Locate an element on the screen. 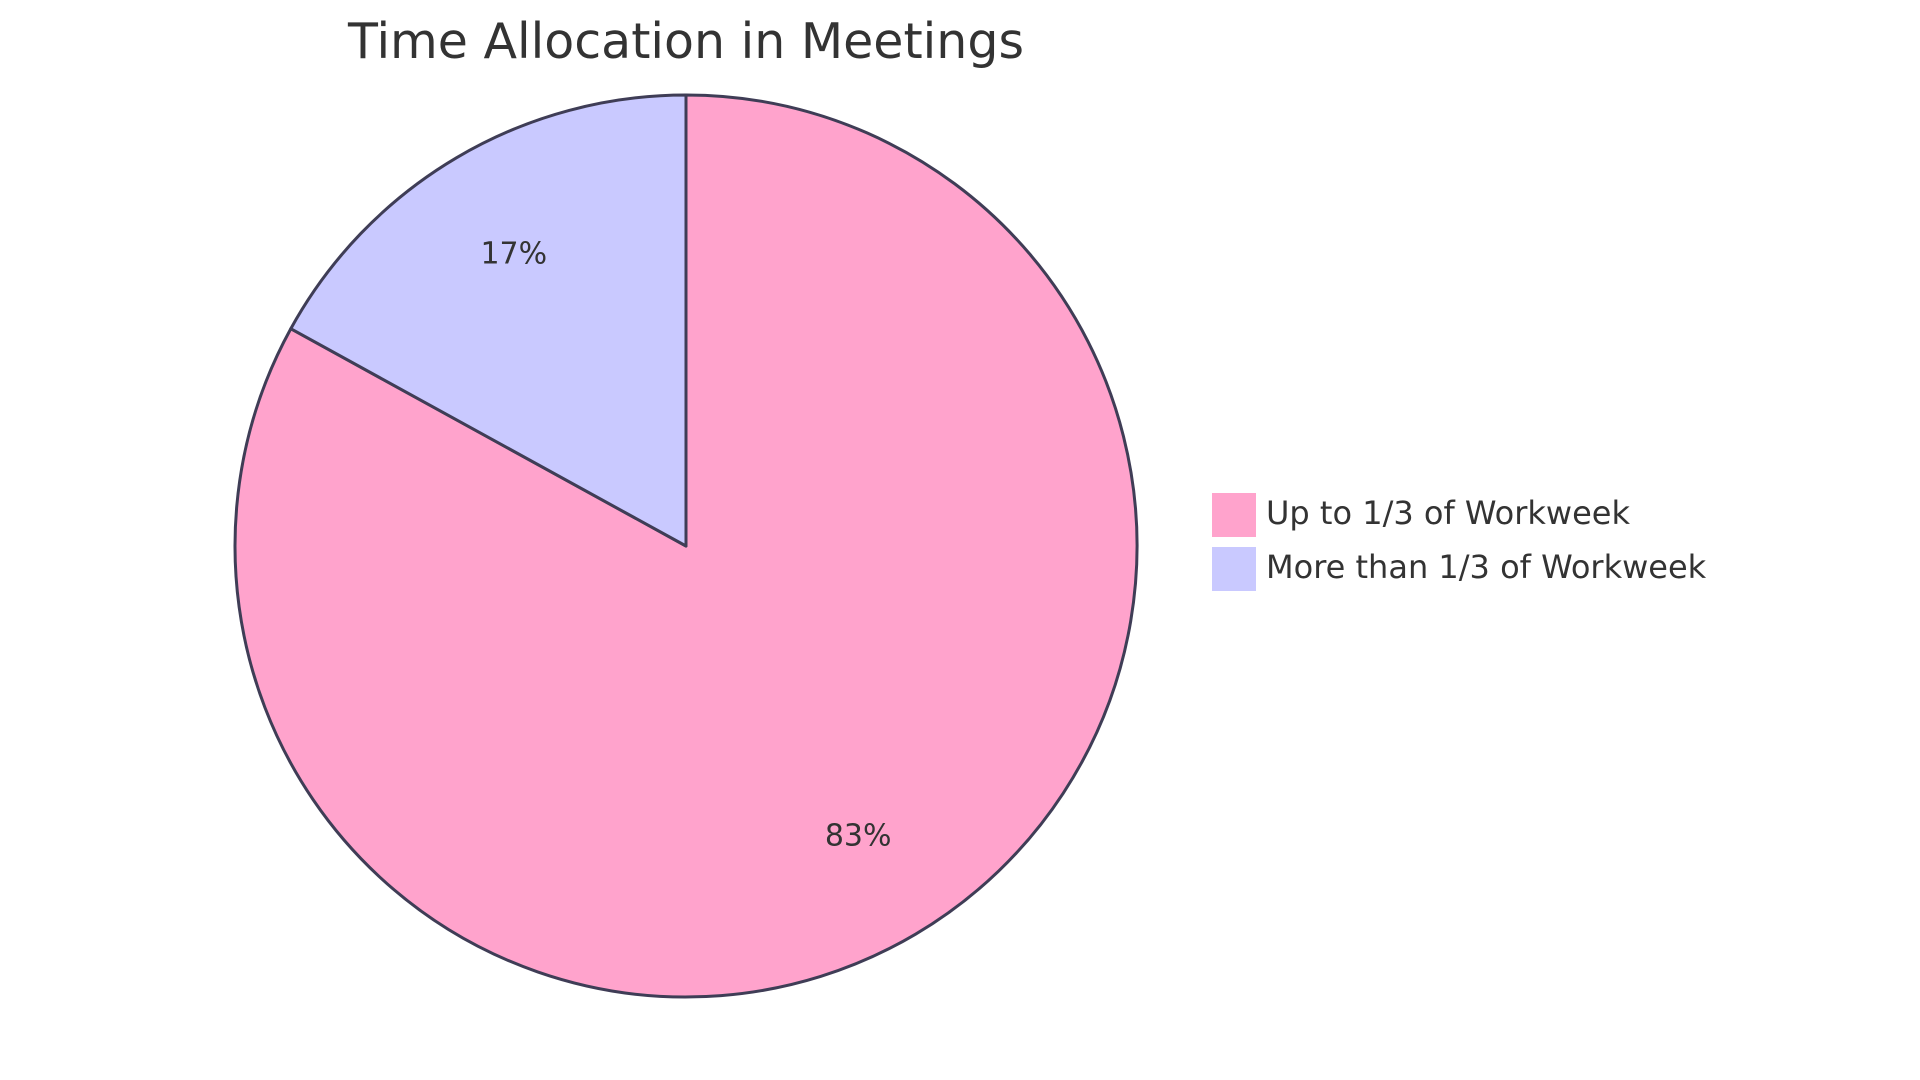 The height and width of the screenshot is (1080, 1920). slice-labels-layer: 83% 17% is located at coordinates (685, 544).